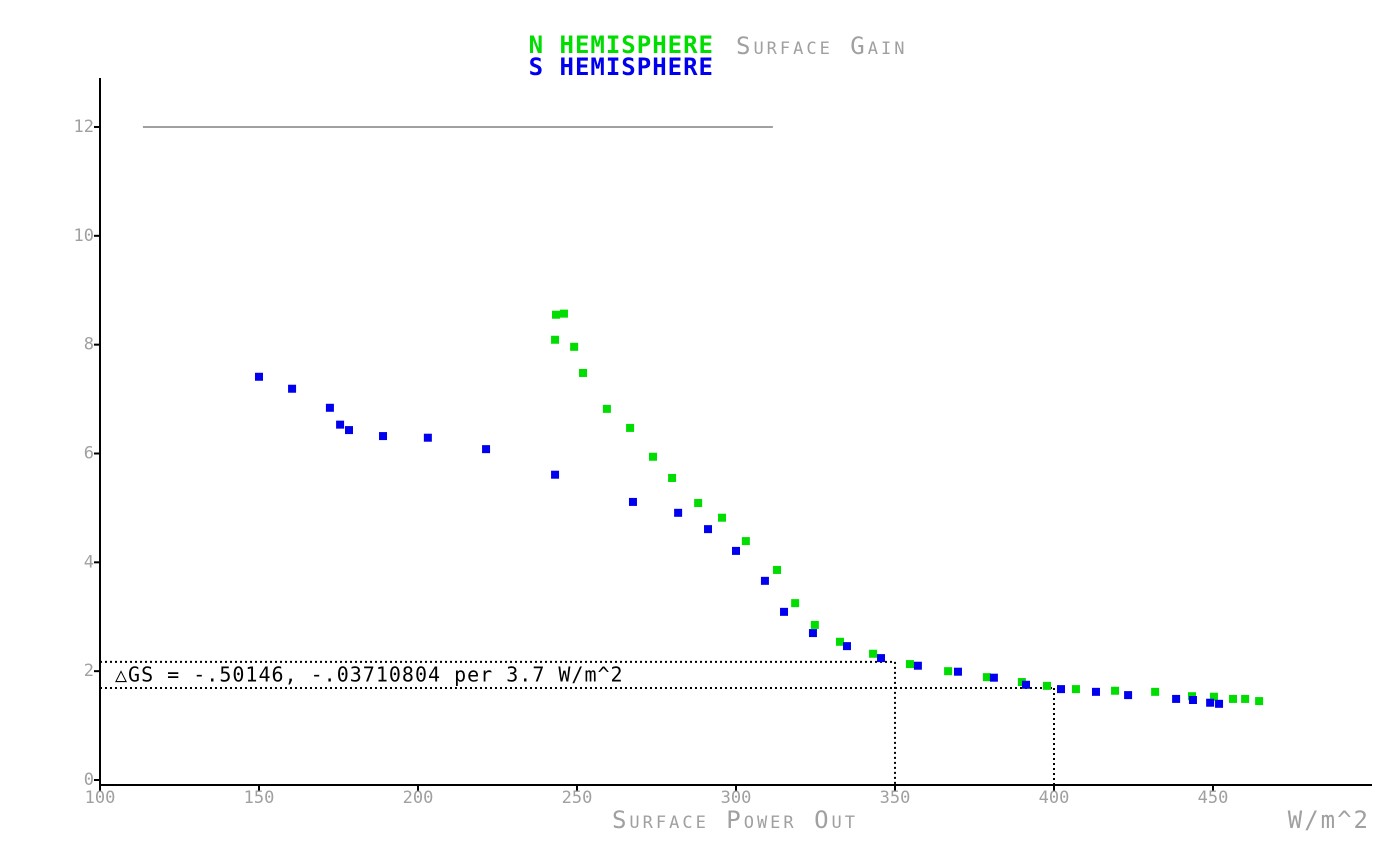  What do you see at coordinates (84, 236) in the screenshot?
I see `y-tick-label: 10` at bounding box center [84, 236].